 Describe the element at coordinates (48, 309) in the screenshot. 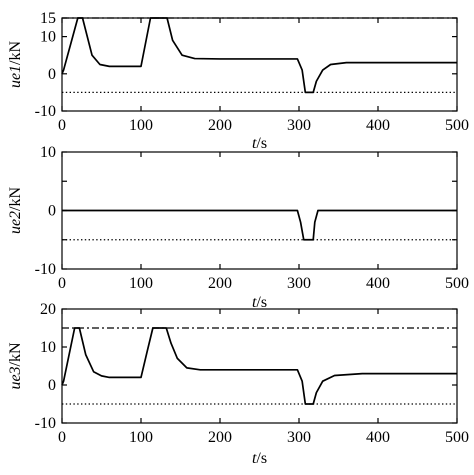

I see `y-tick-label: 20` at that location.